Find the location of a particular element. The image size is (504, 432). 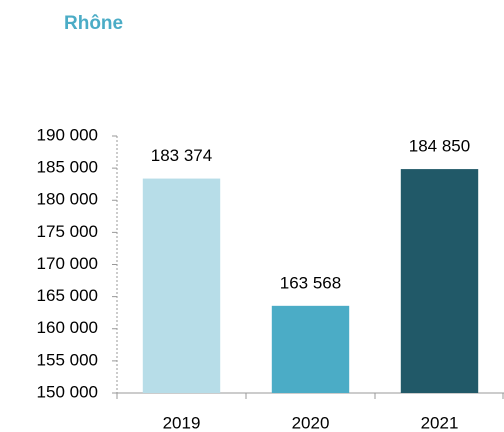

y-tick-label: 155 000 is located at coordinates (67, 359).